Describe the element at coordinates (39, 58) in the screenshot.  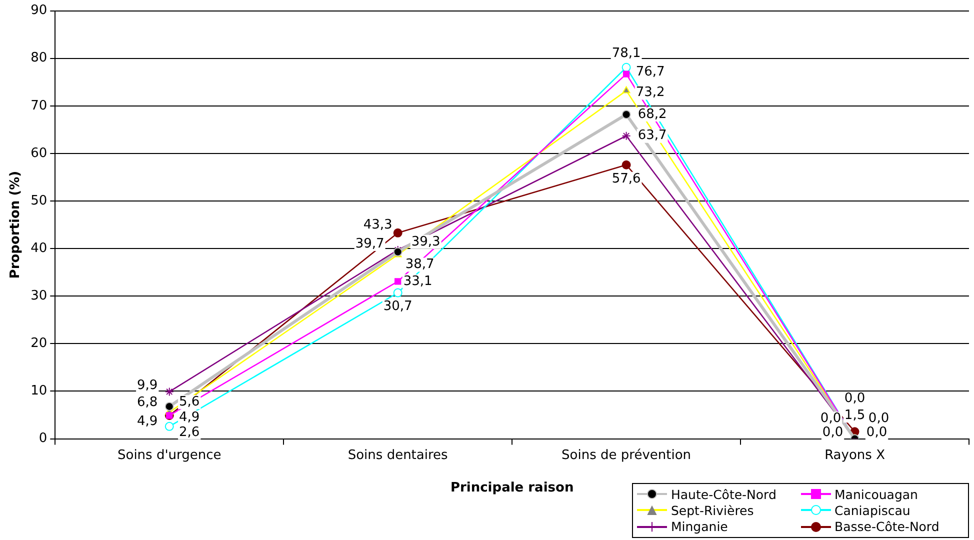
I see `y-tick-label: 80` at that location.